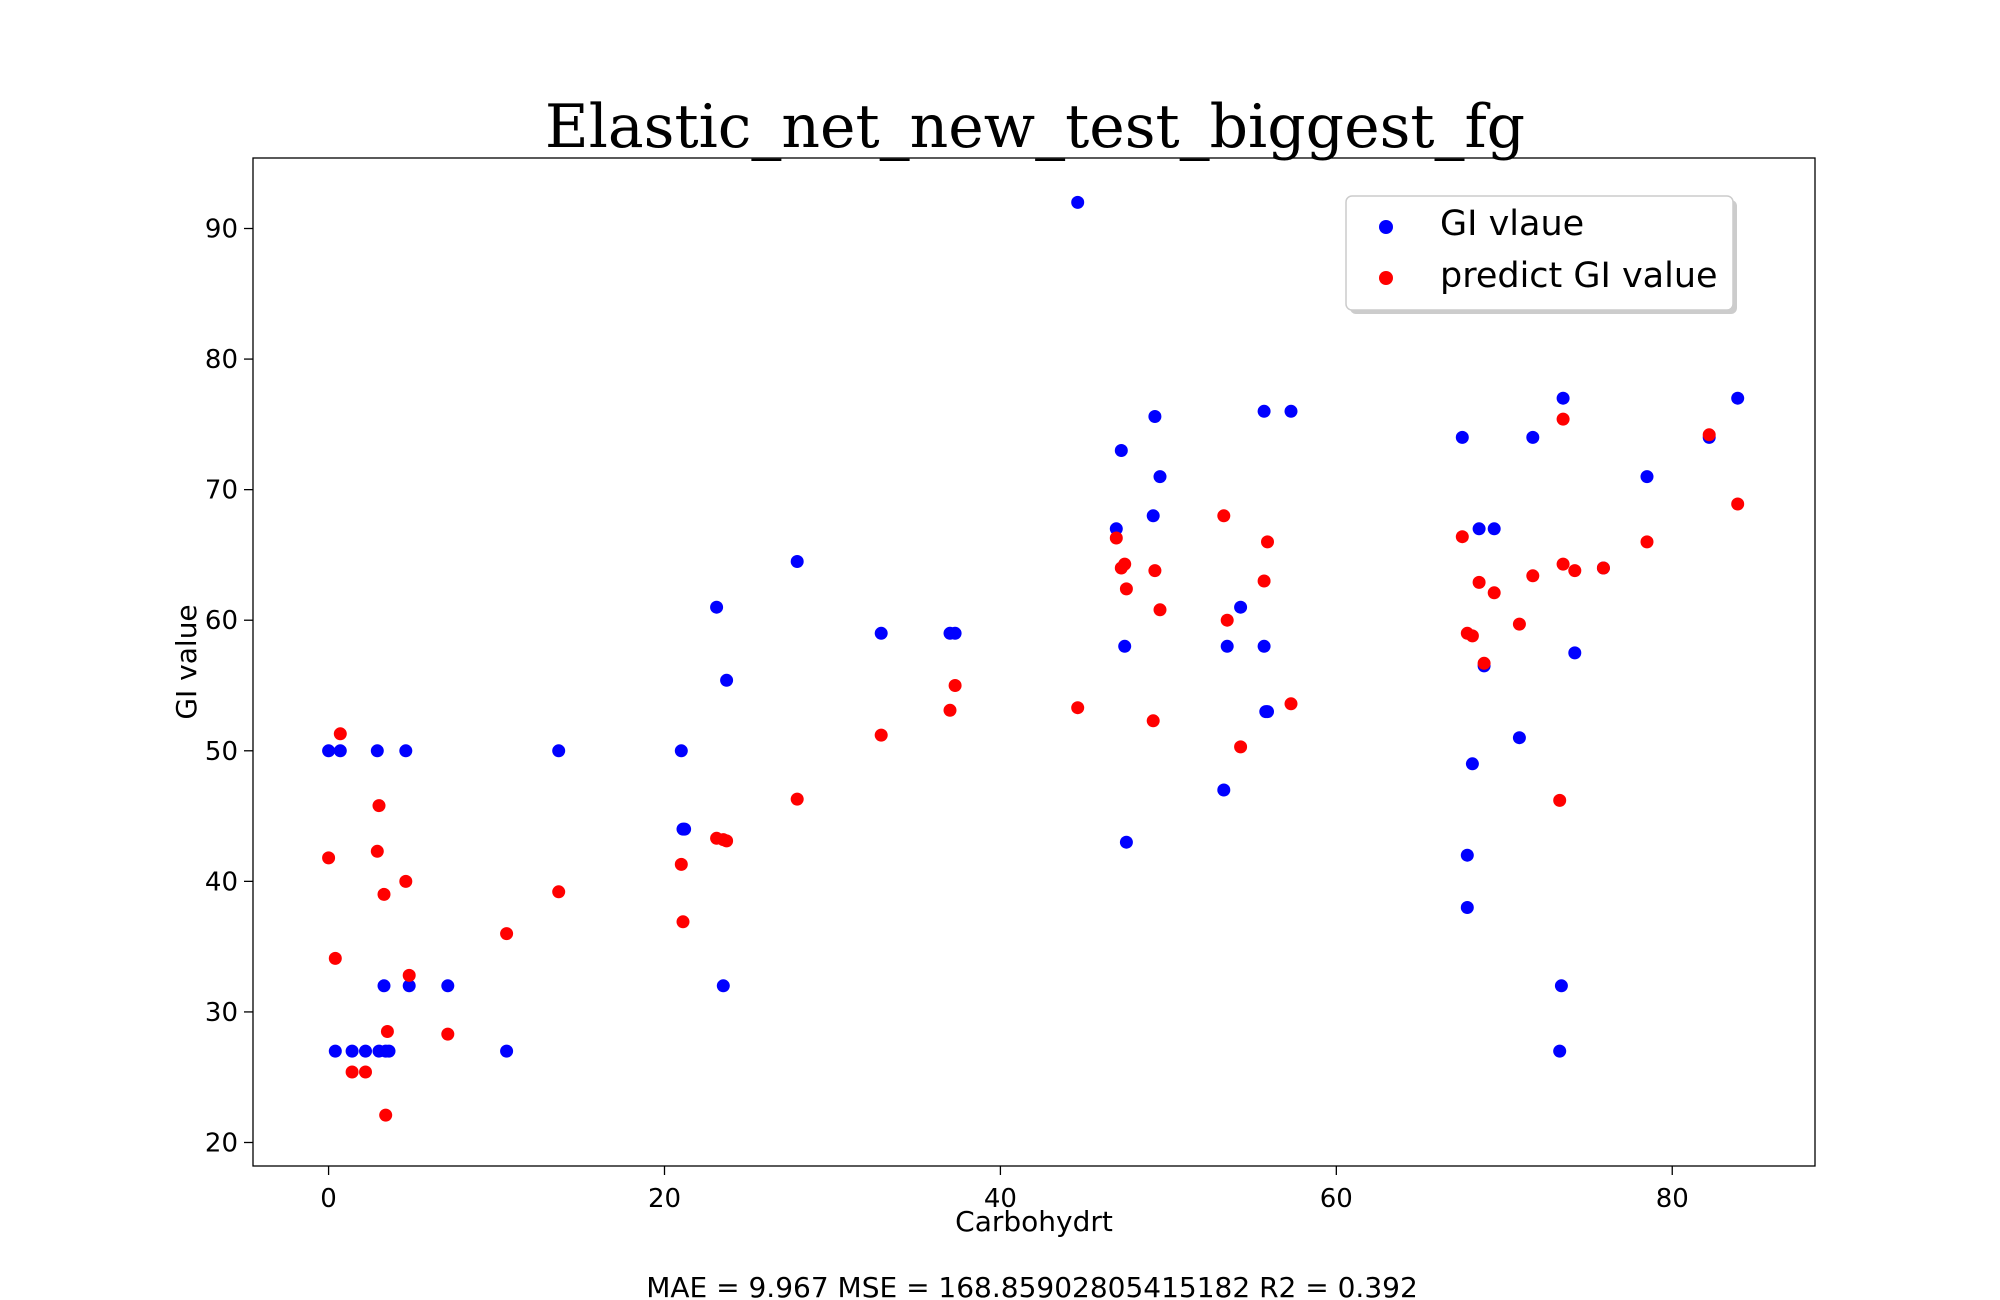  Describe the element at coordinates (1672, 1199) in the screenshot. I see `x-tick-label: 80` at that location.